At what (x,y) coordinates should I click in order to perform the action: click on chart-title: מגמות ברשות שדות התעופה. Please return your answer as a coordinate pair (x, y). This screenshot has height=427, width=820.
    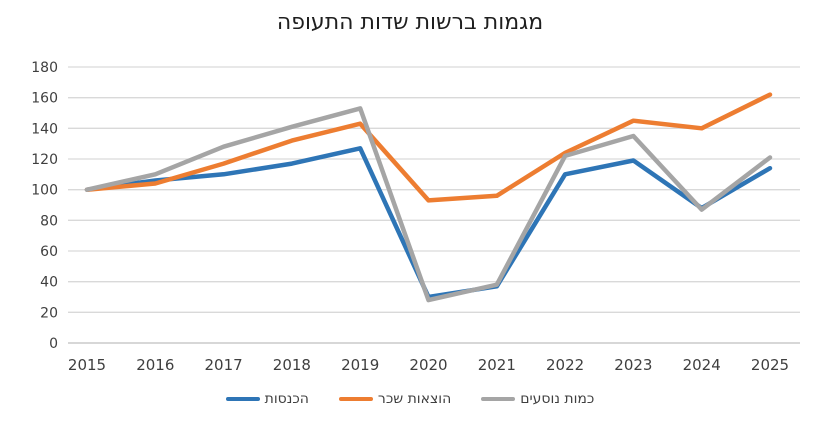
    Looking at the image, I should click on (410, 22).